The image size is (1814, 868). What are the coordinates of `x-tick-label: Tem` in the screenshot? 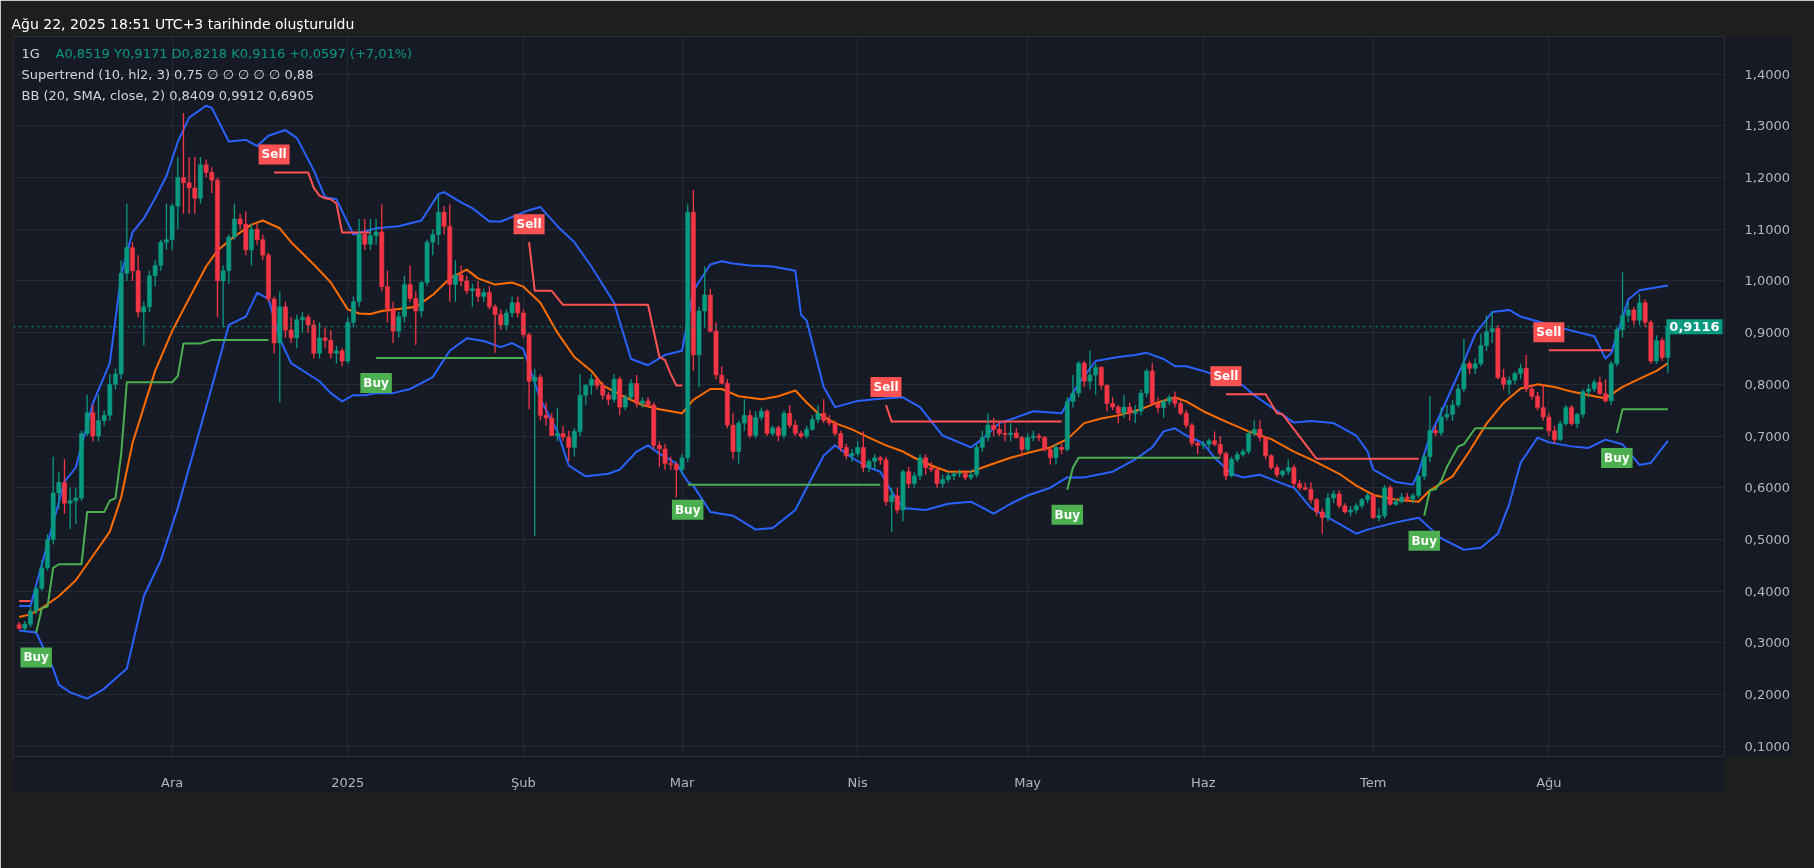 It's located at (1373, 782).